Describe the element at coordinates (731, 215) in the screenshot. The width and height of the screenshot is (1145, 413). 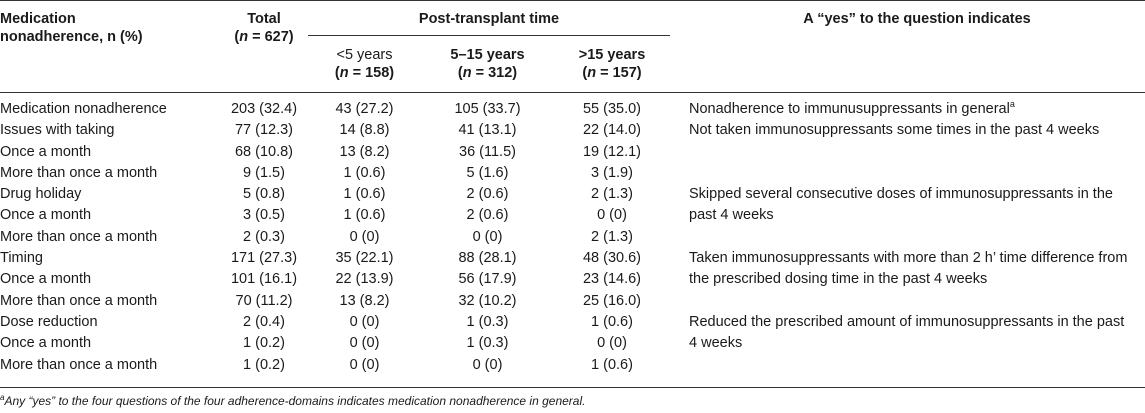
I see `row-yes-text: past 4 weeks` at that location.